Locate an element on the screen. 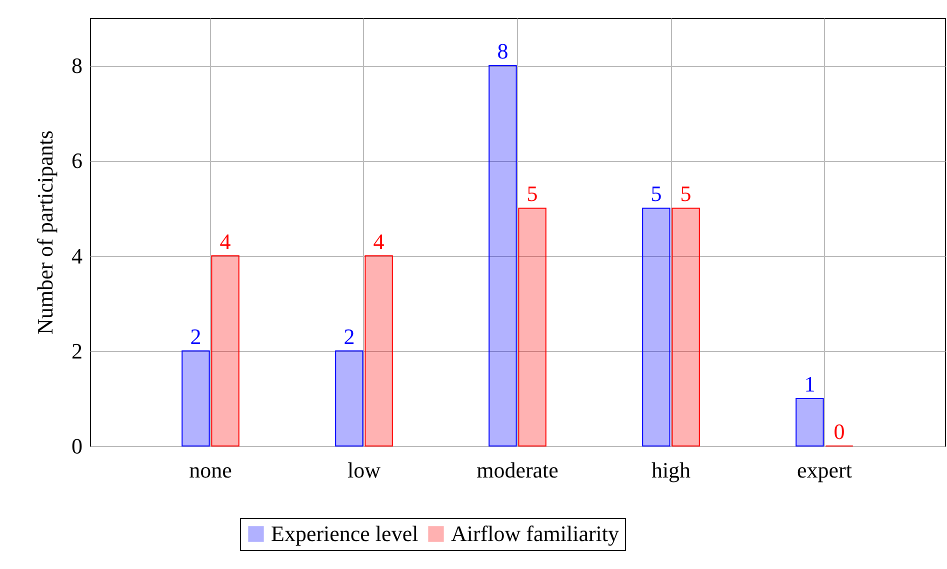 This screenshot has height=569, width=947. data-label: 0 is located at coordinates (839, 431).